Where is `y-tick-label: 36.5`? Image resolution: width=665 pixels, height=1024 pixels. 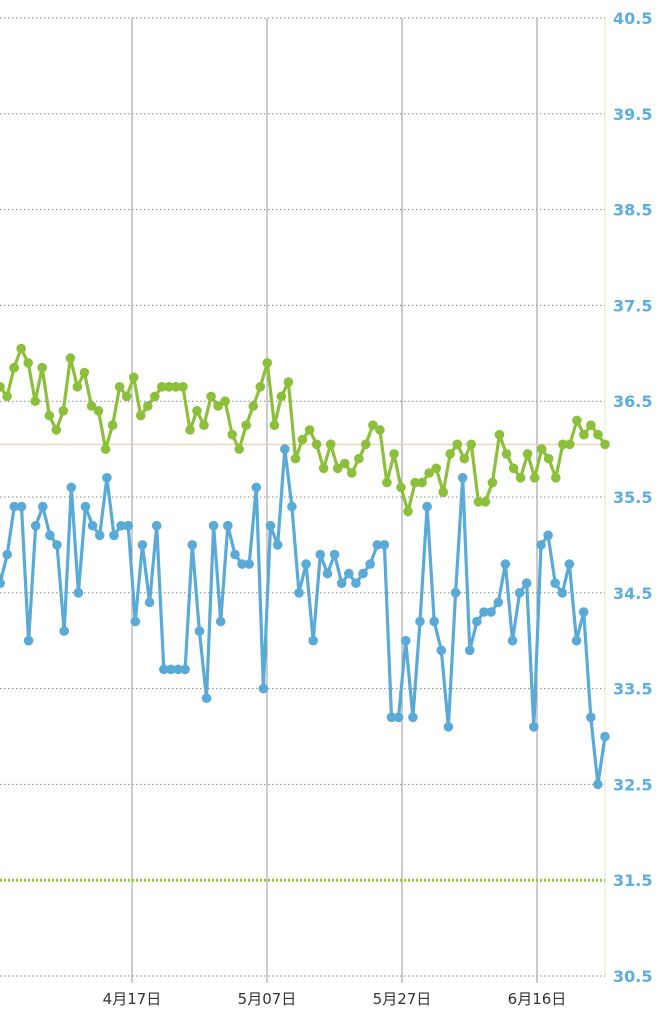 y-tick-label: 36.5 is located at coordinates (632, 401).